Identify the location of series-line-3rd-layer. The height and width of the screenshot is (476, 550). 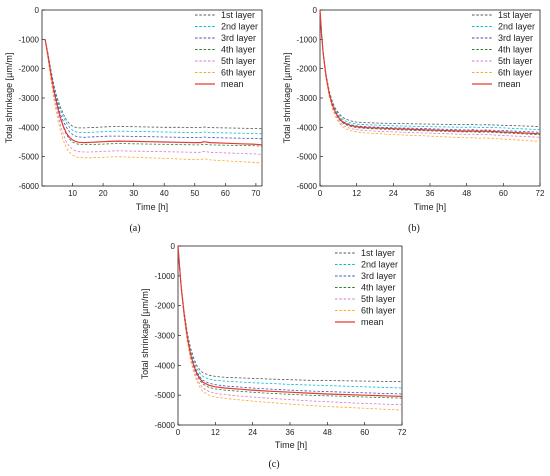
(153, 89).